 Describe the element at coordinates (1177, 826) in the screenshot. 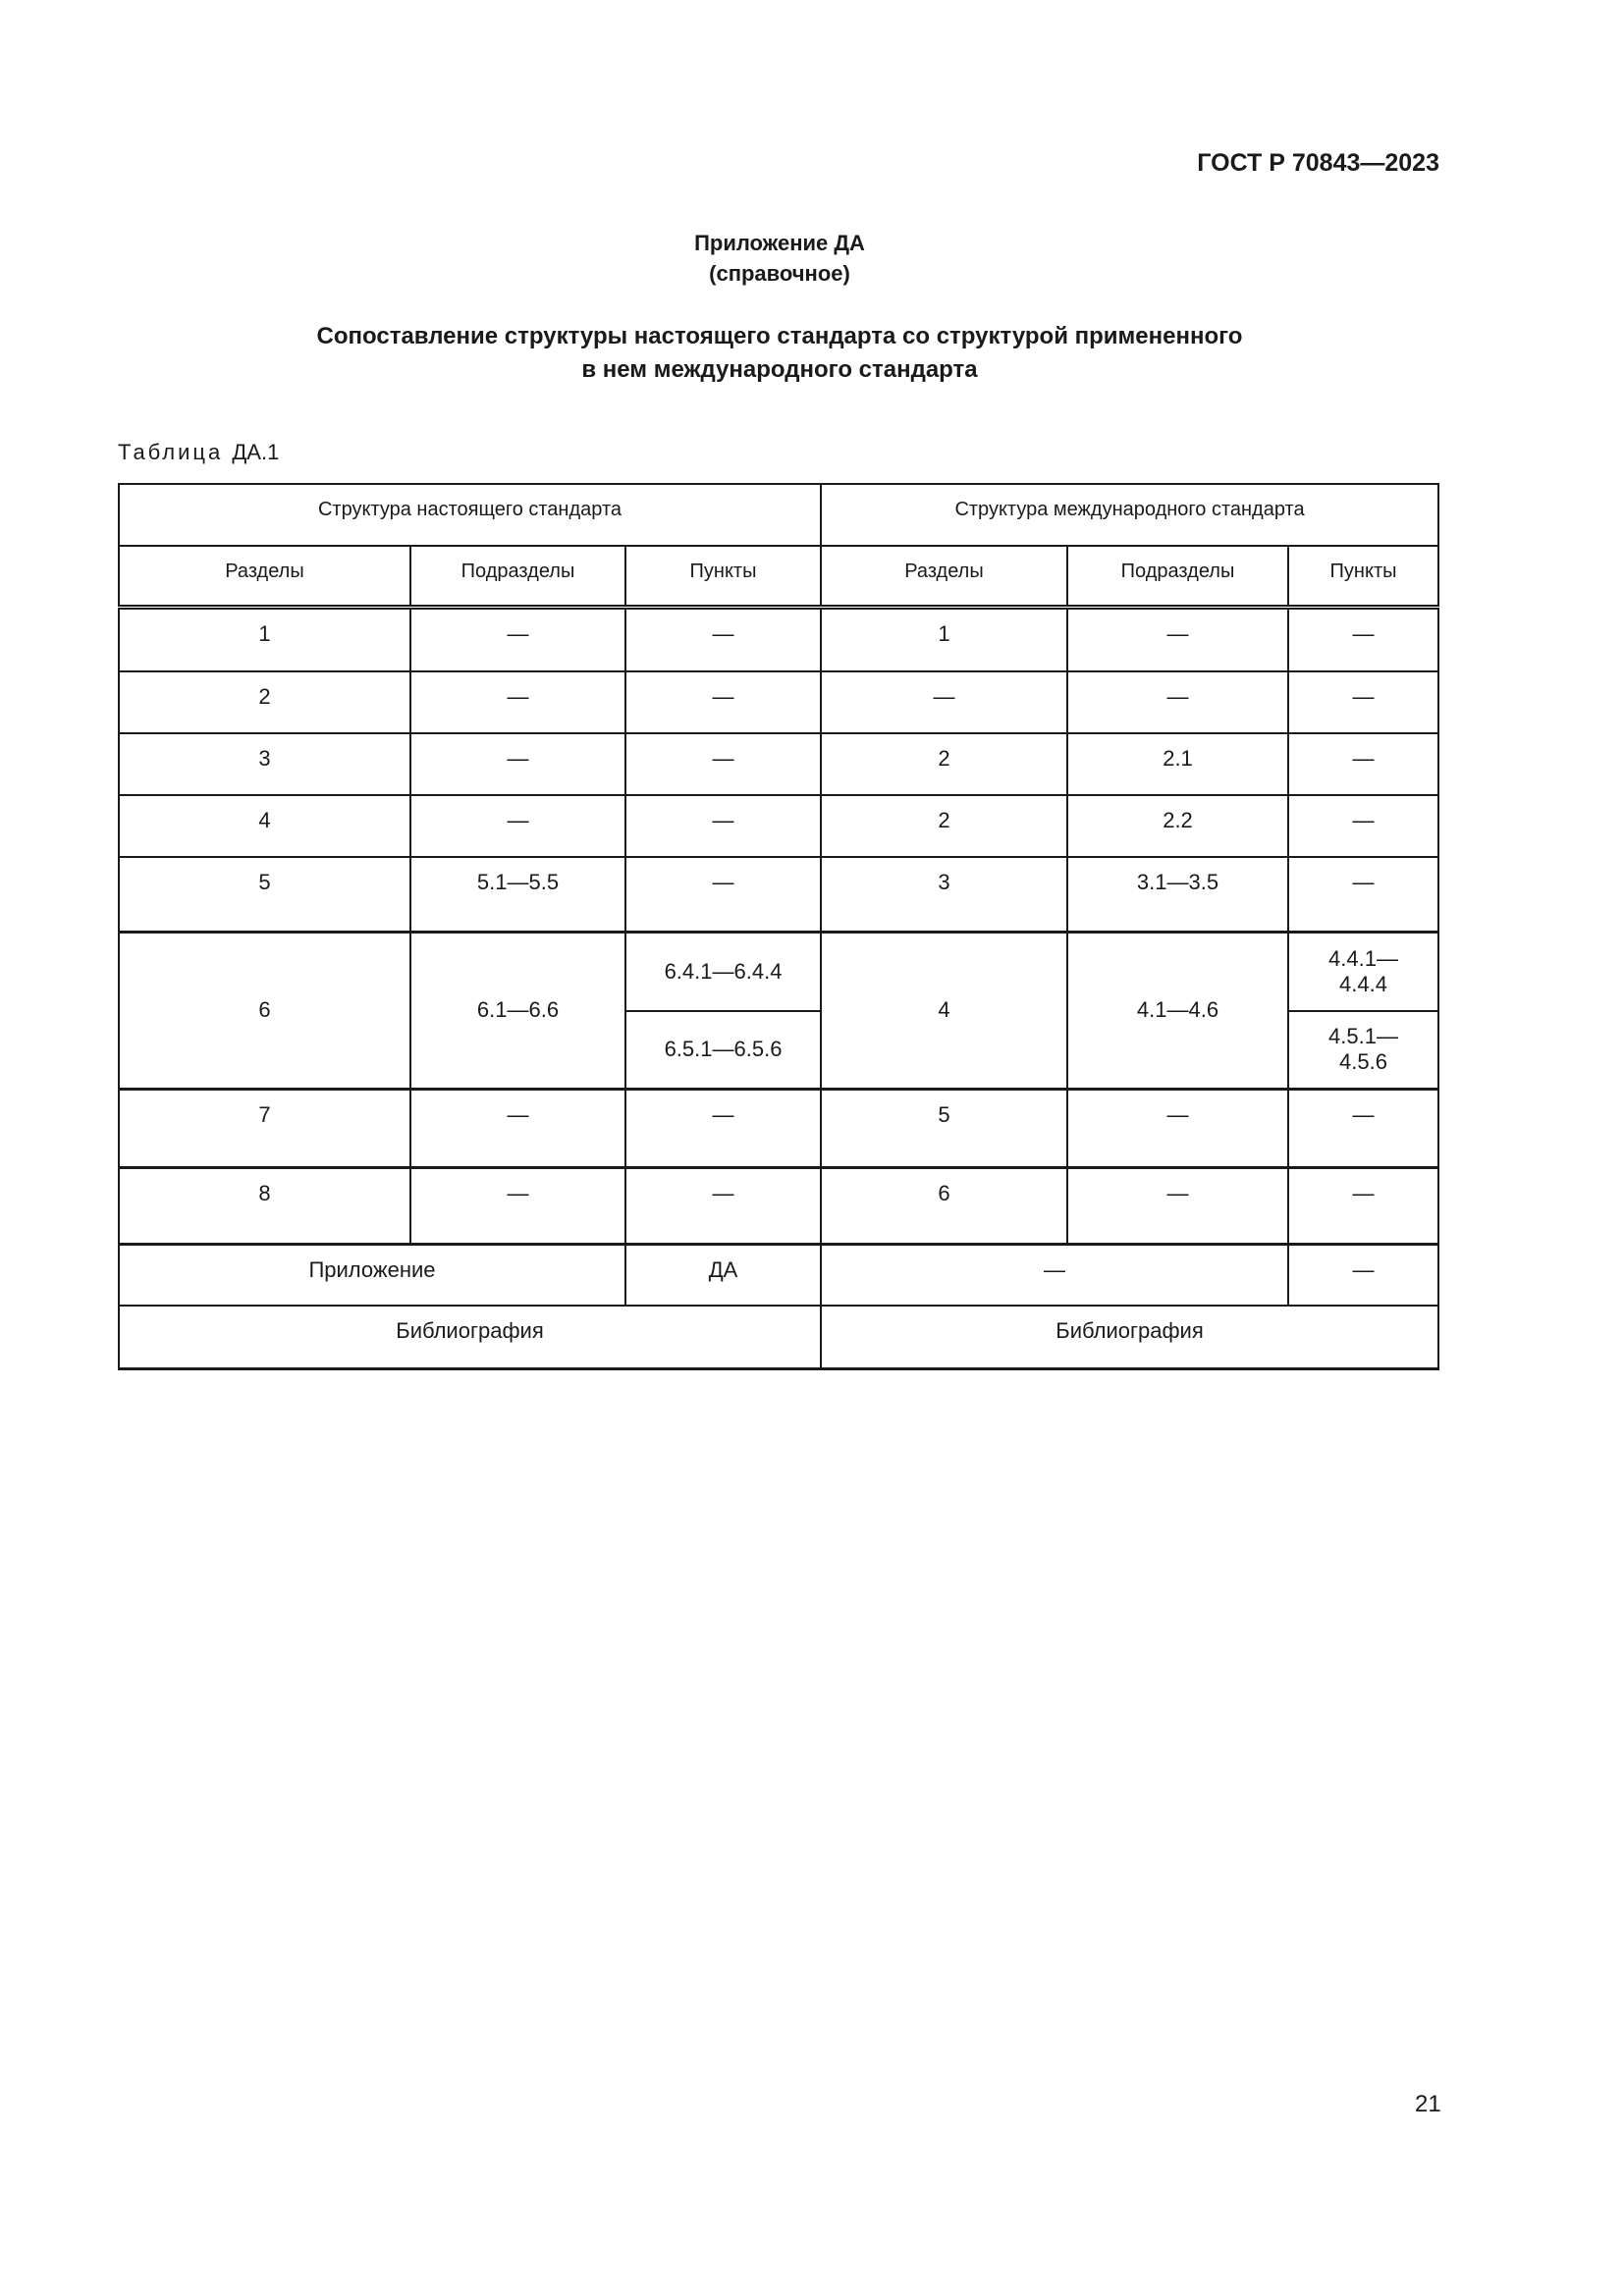

I see `table-cell: 2.2` at that location.